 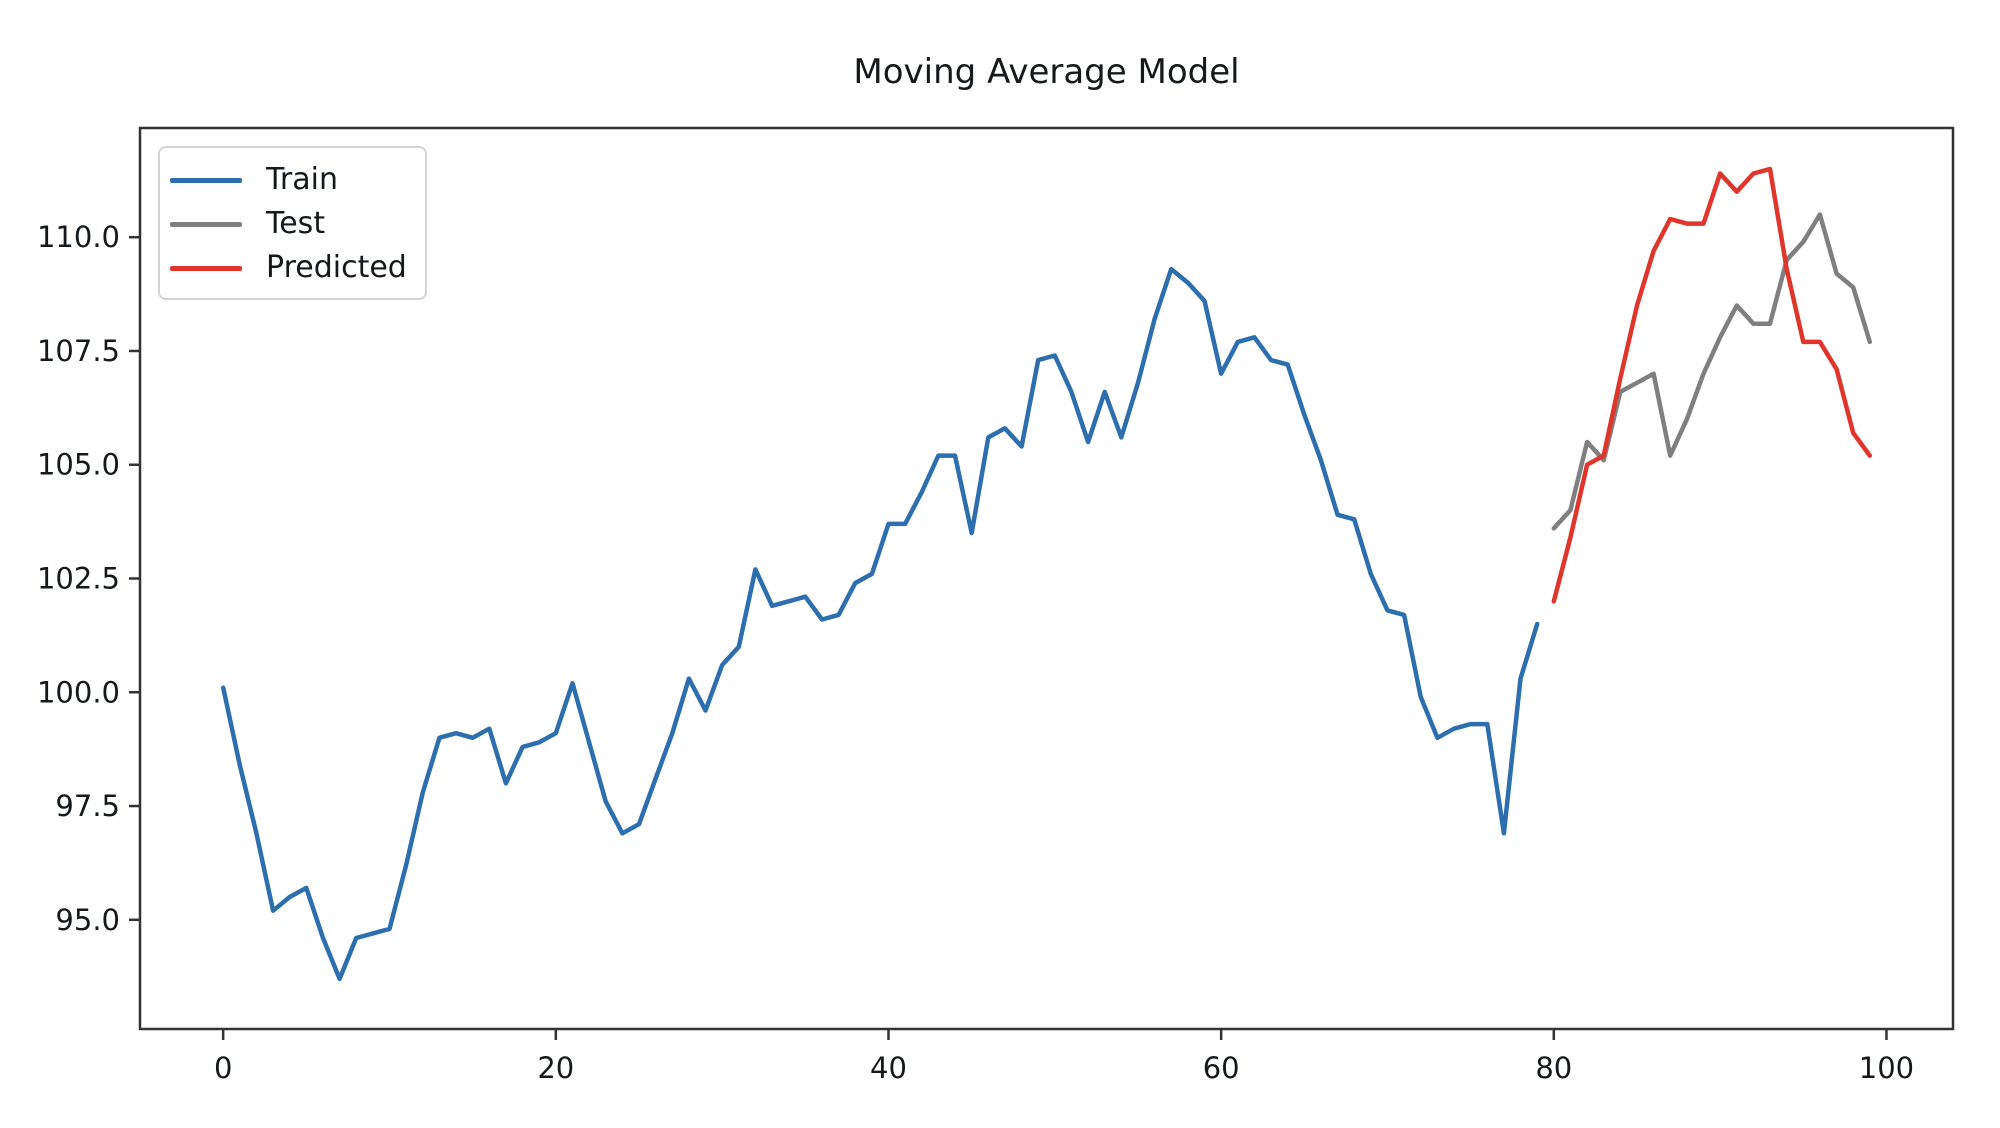 I want to click on y-tick-label: 110.0, so click(x=78, y=237).